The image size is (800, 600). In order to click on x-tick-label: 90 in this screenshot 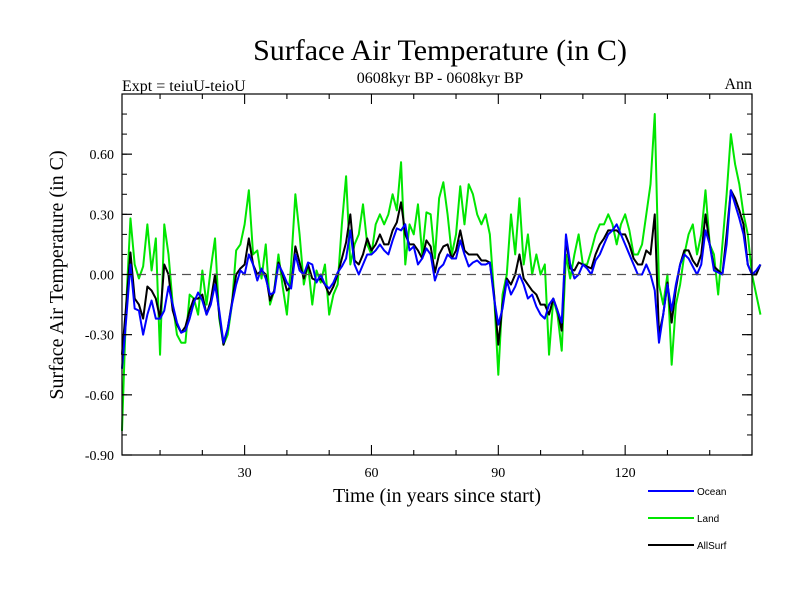, I will do `click(498, 473)`.